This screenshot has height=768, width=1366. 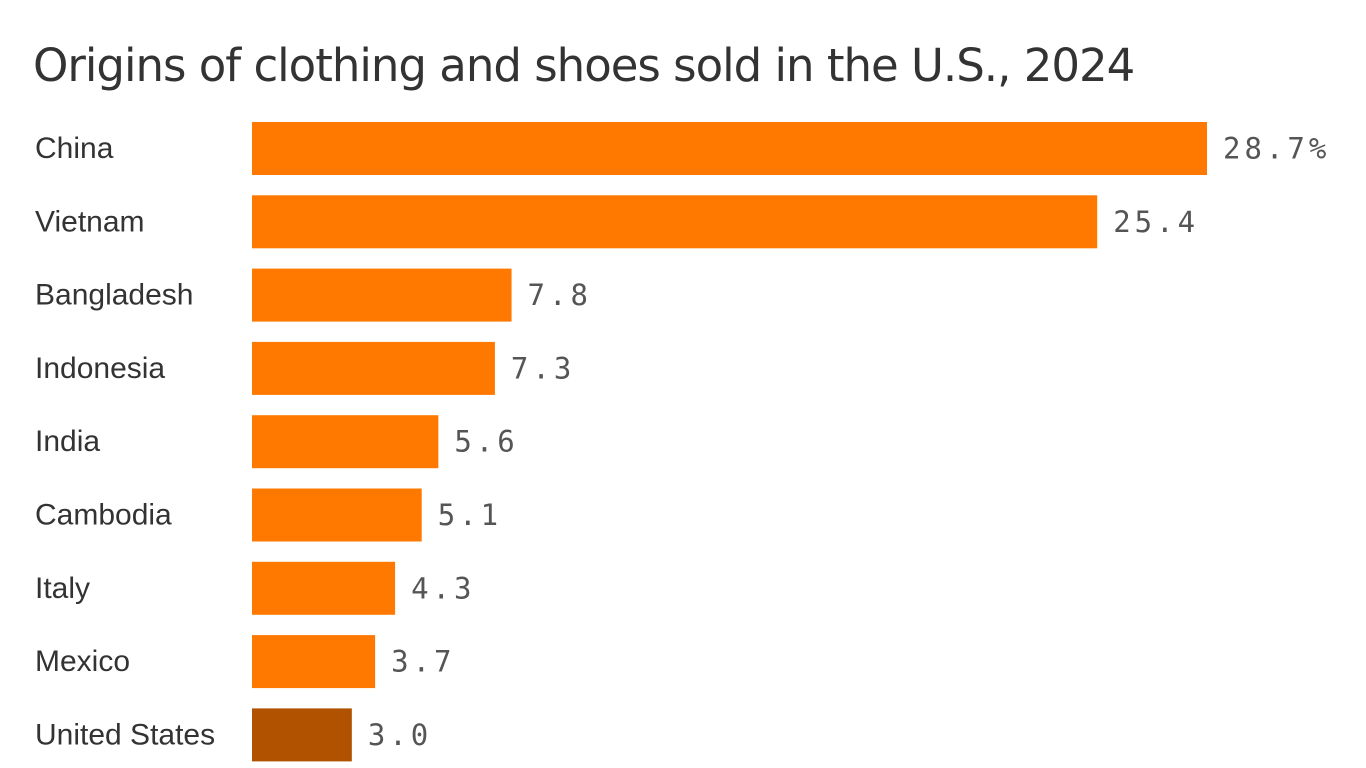 I want to click on value-label-india: 5.6, so click(x=486, y=442).